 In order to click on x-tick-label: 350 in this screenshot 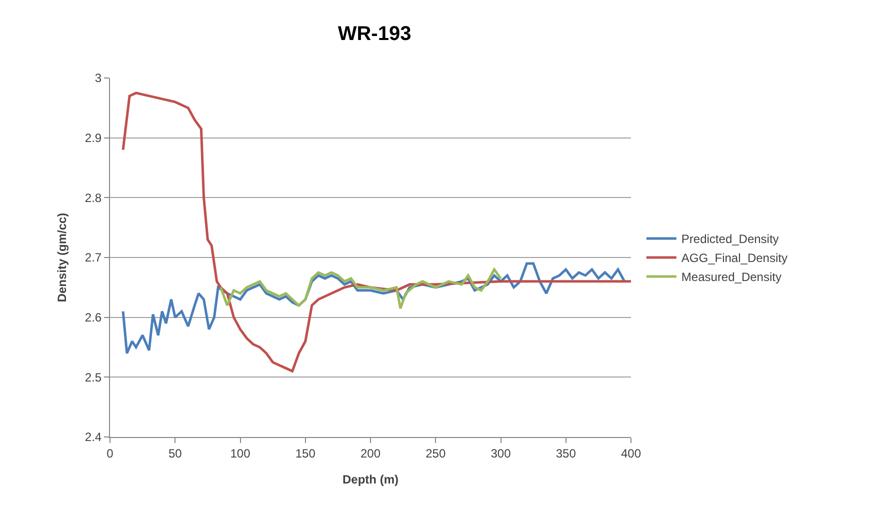, I will do `click(566, 453)`.